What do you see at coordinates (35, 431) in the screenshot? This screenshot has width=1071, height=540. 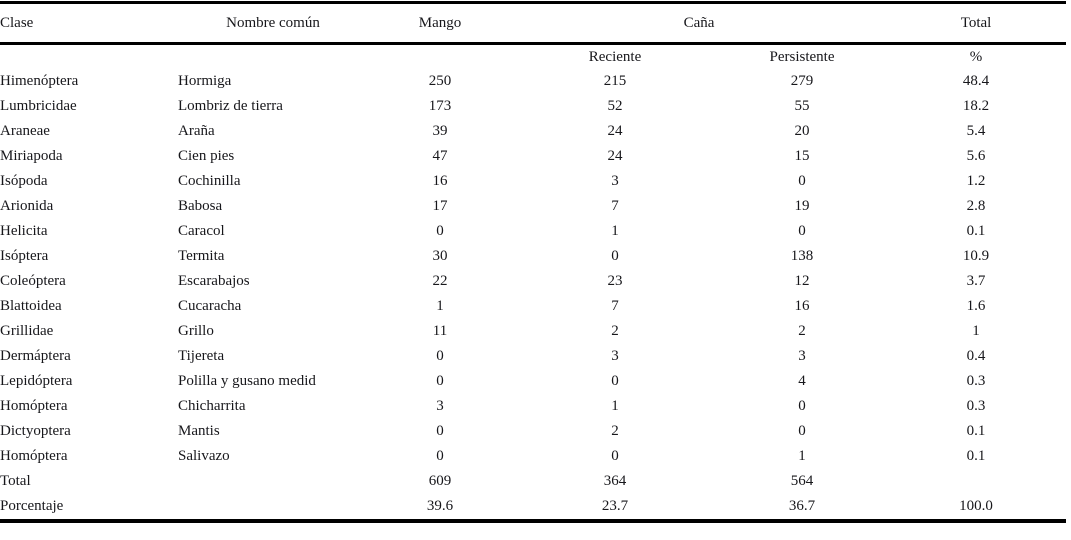 I see `cell-clase: Dictyoptera` at bounding box center [35, 431].